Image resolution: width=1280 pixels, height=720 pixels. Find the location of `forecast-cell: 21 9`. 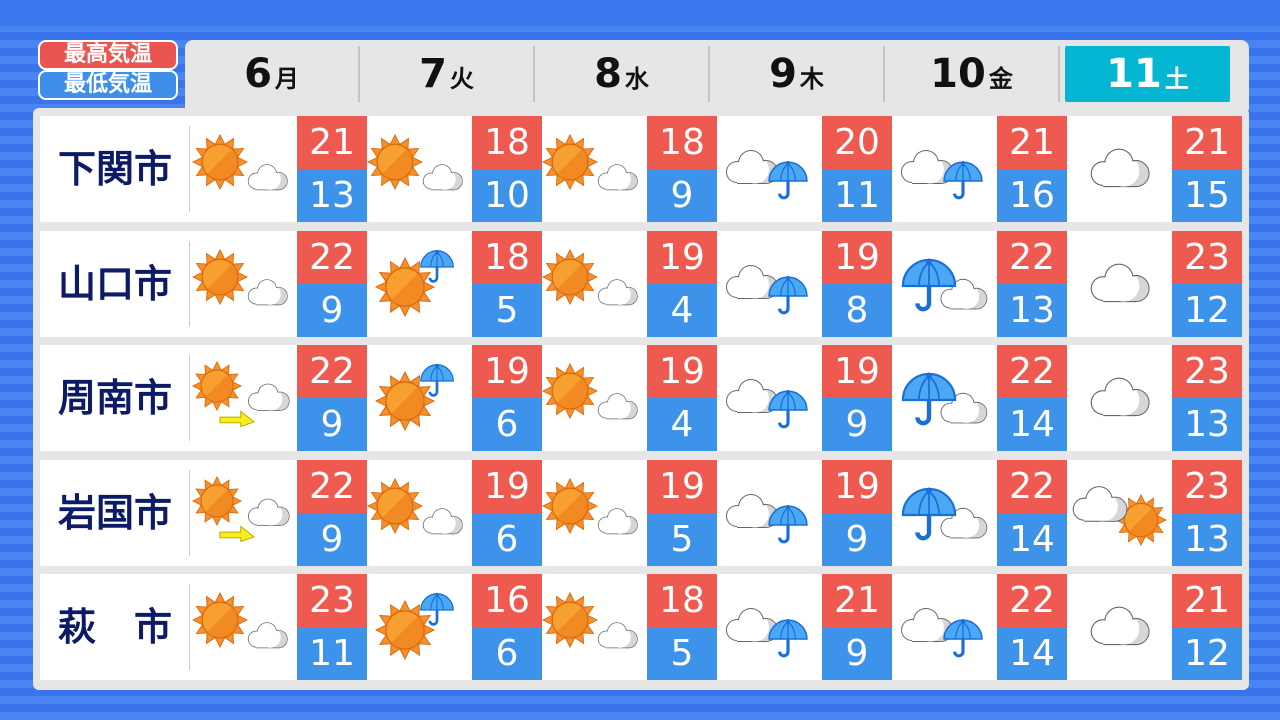

forecast-cell: 21 9 is located at coordinates (803, 627).